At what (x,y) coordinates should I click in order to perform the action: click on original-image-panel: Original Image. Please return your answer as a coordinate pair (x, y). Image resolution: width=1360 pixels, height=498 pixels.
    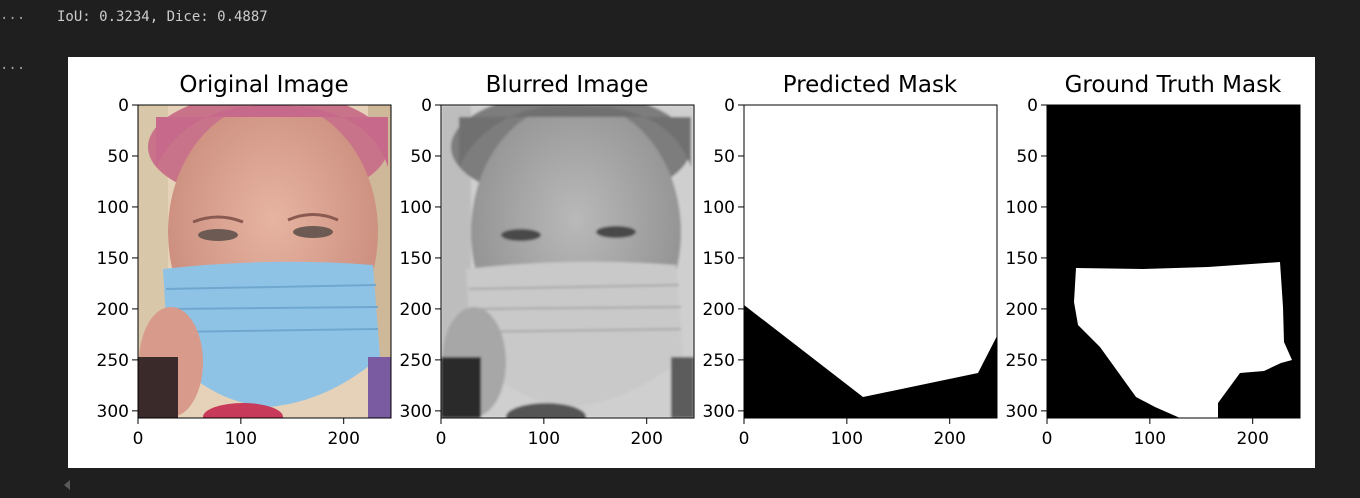
    Looking at the image, I should click on (264, 245).